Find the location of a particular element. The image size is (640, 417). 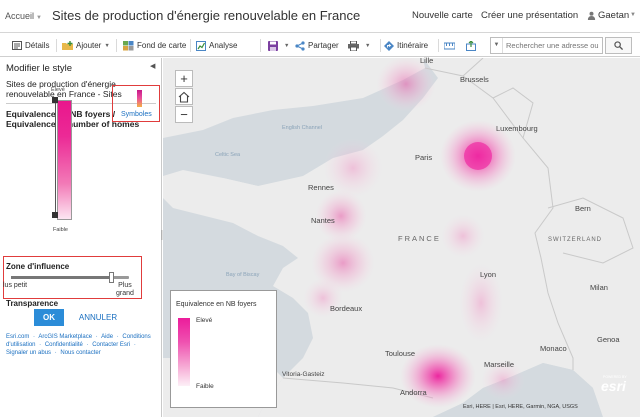

influence-title: Zone d'influence is located at coordinates (38, 266).